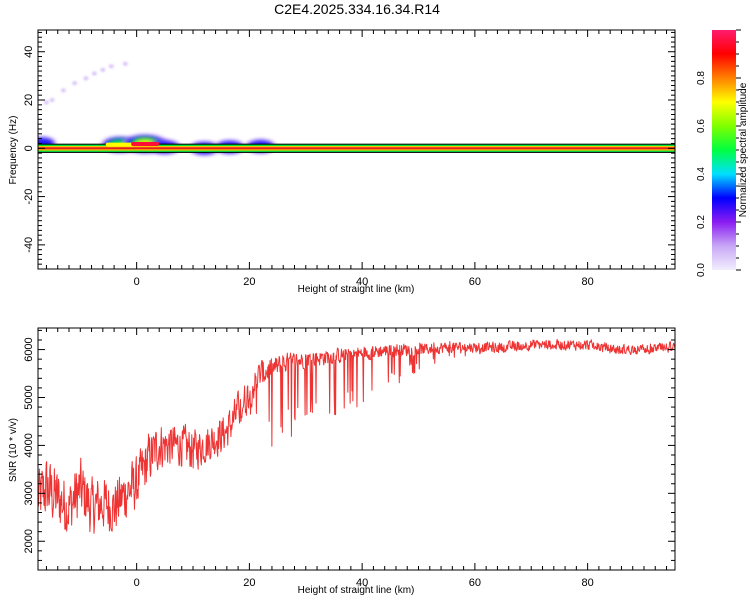 The image size is (750, 605). Describe the element at coordinates (29, 148) in the screenshot. I see `spectrogram-y-tick-label: 0` at that location.